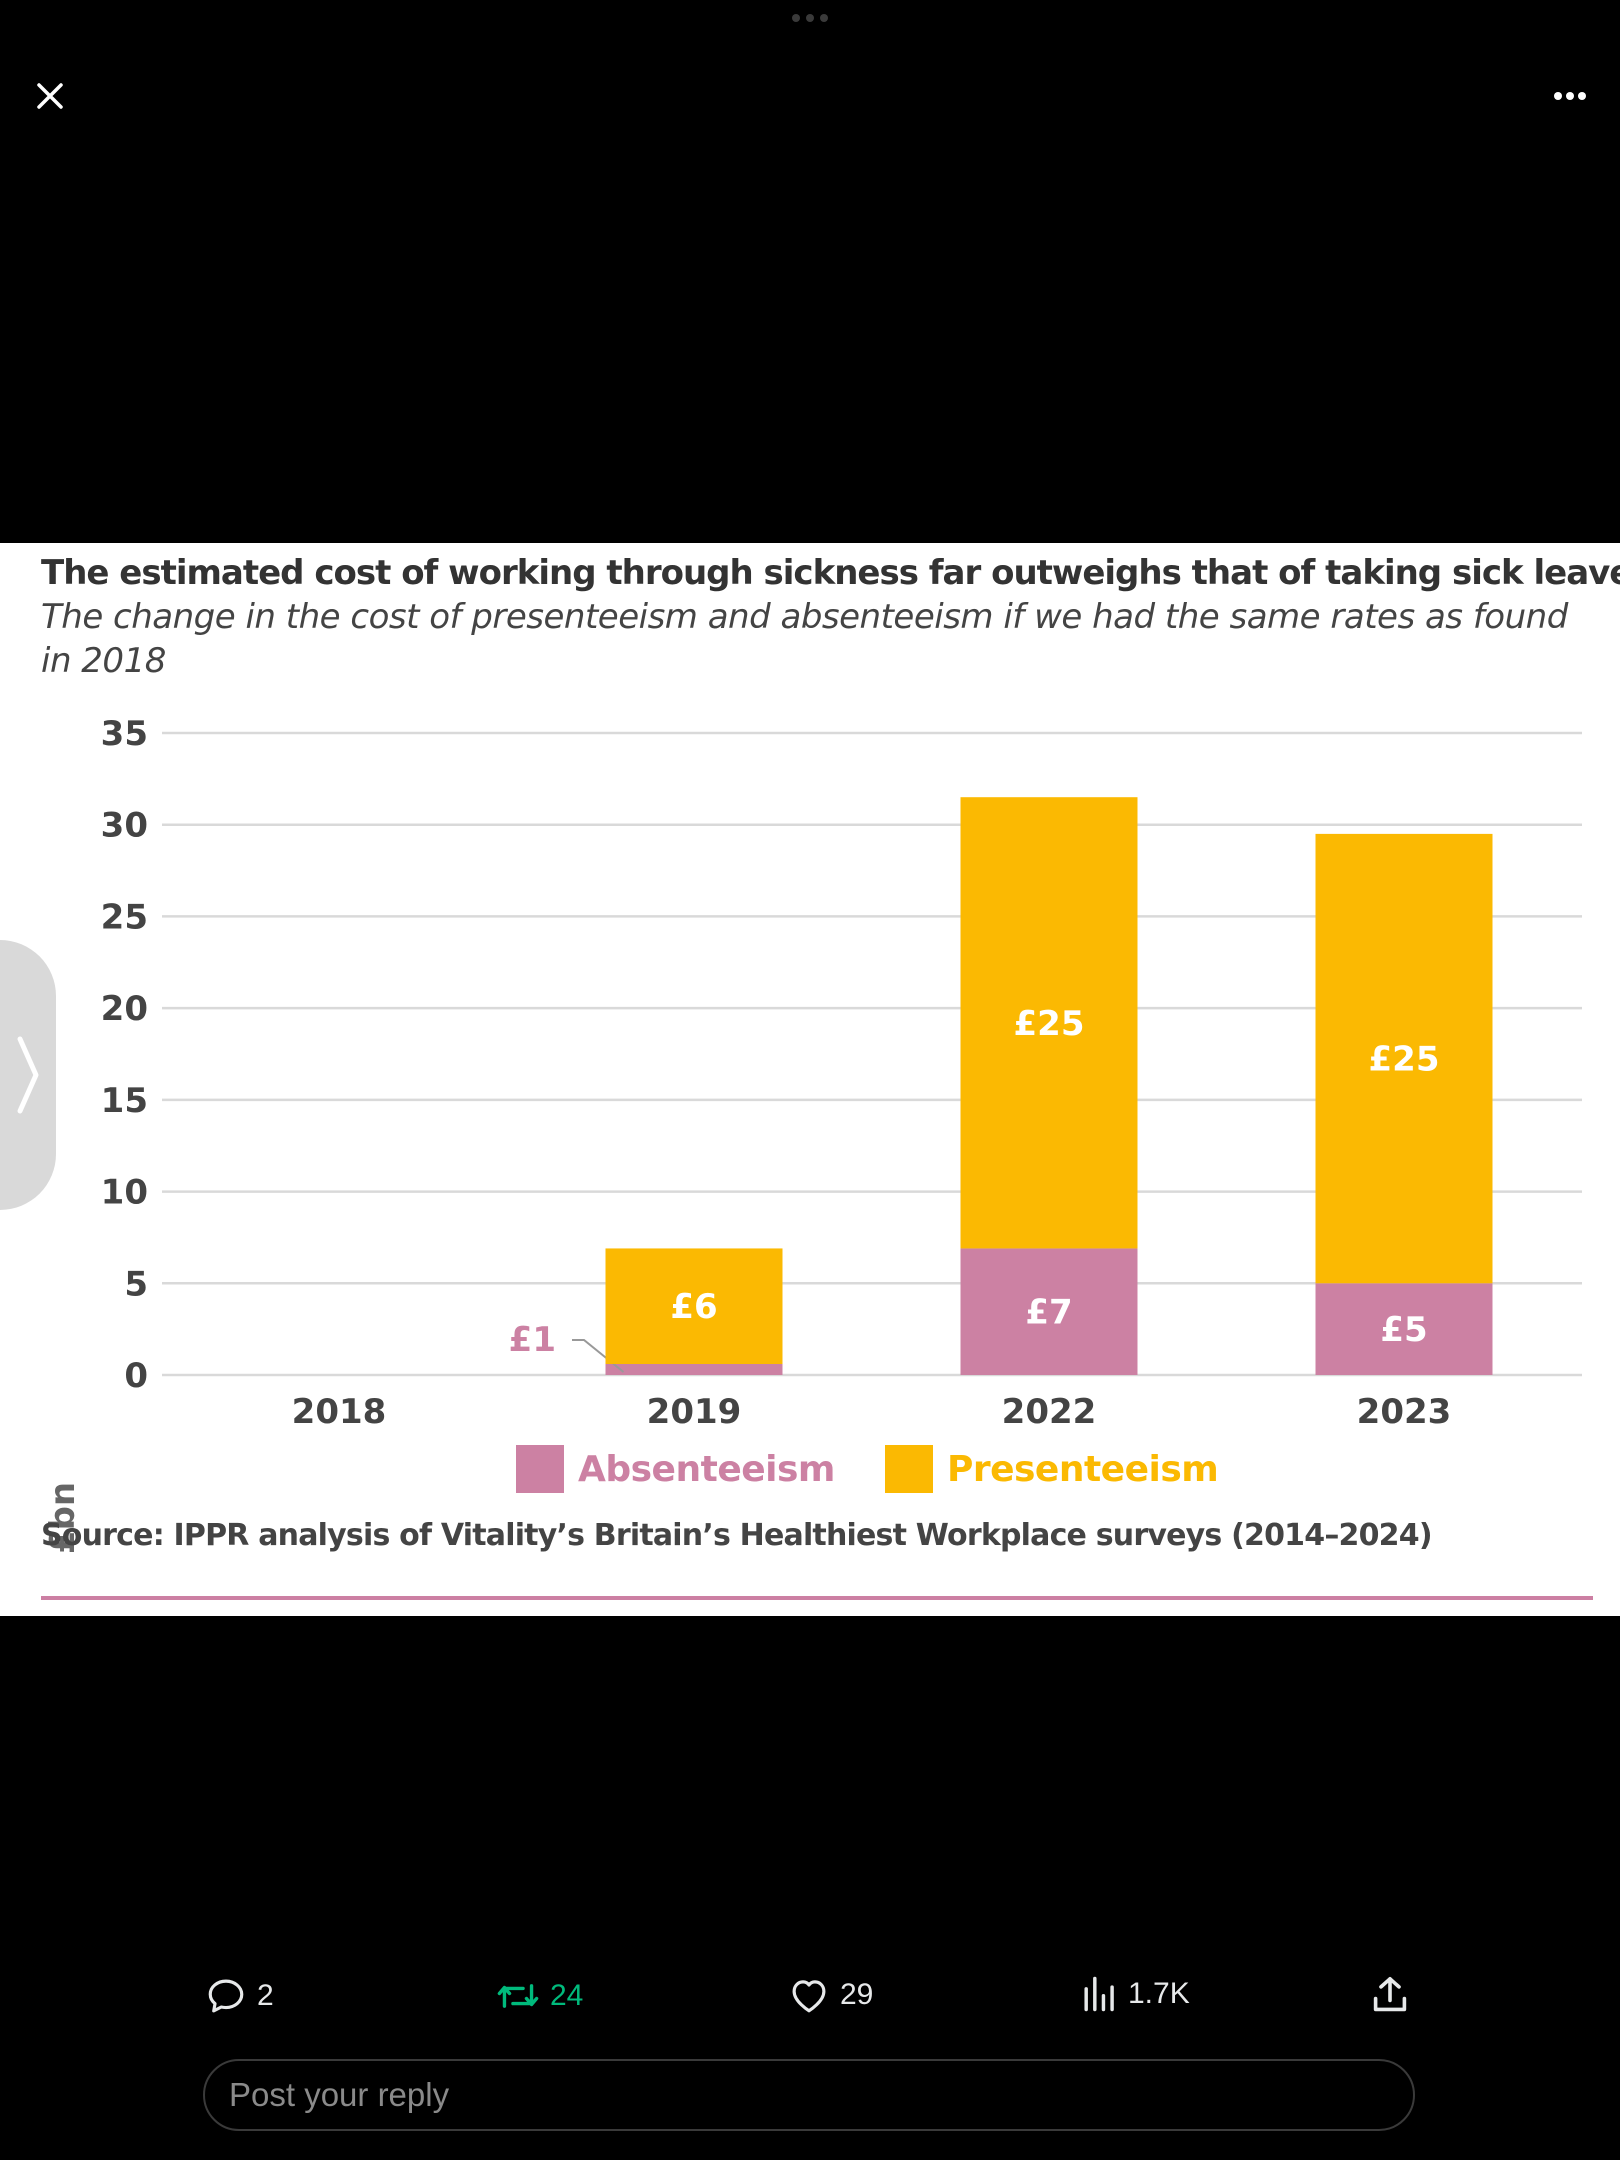 The height and width of the screenshot is (2160, 1620). I want to click on heart-icon, so click(809, 1996).